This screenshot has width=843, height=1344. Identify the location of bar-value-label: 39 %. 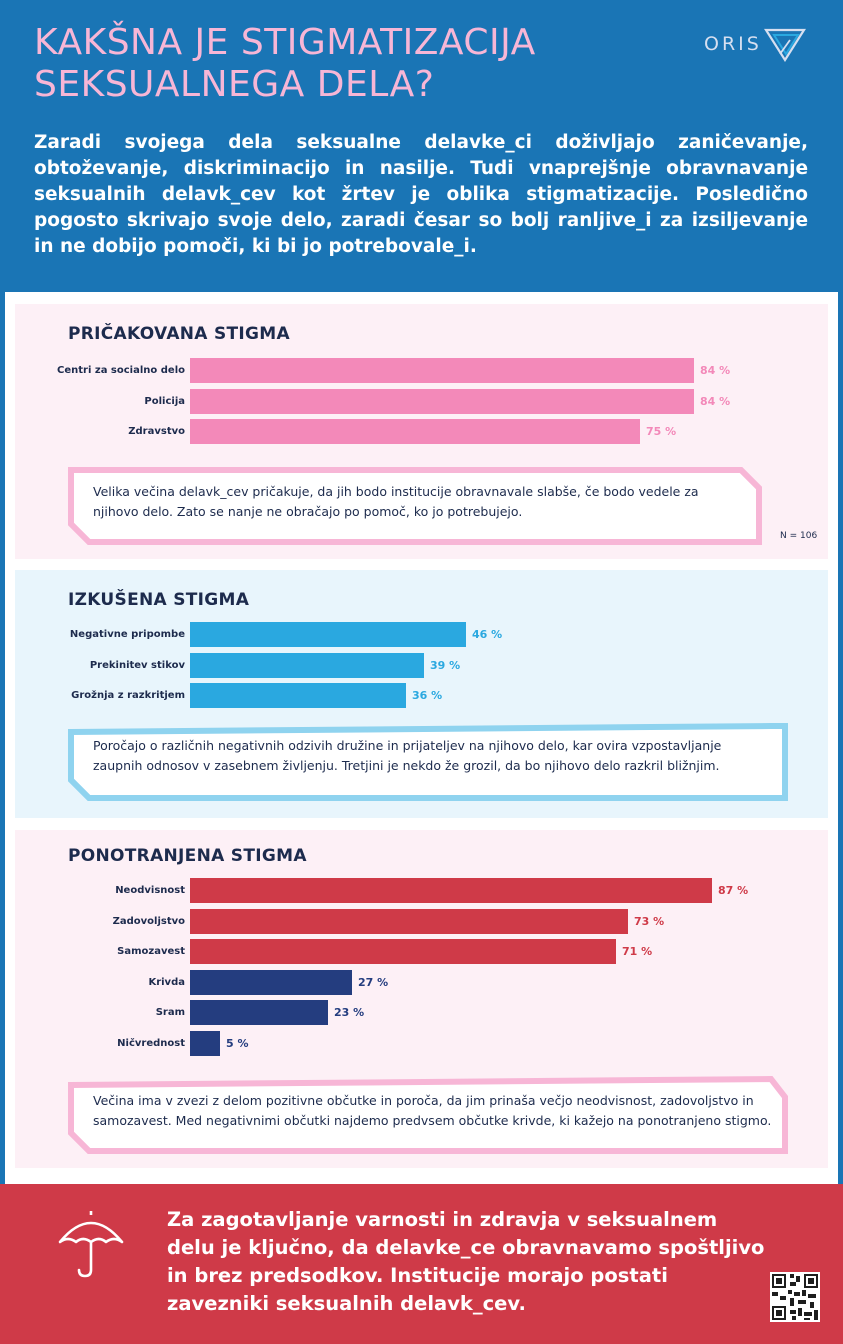
(445, 665).